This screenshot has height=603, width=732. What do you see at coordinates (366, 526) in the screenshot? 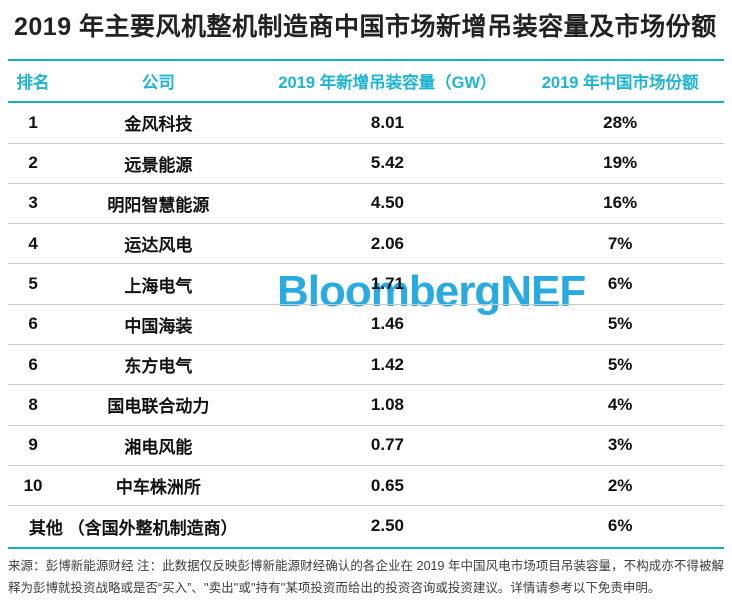
I see `table-row: 其他 （含国外整机制造商） 2.50 6%` at bounding box center [366, 526].